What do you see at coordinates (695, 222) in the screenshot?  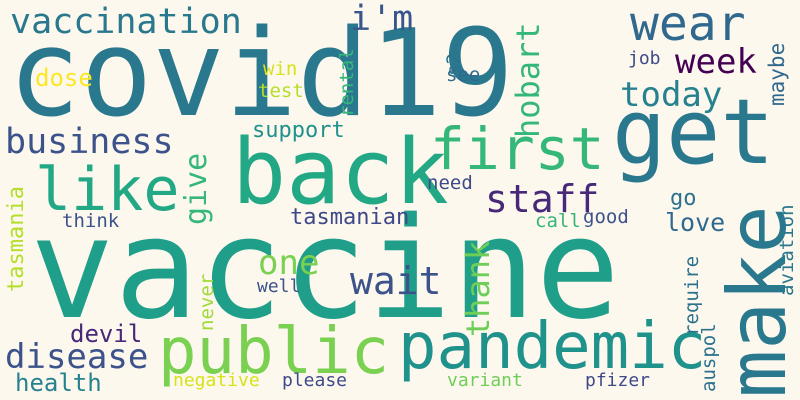 I see `word: love` at bounding box center [695, 222].